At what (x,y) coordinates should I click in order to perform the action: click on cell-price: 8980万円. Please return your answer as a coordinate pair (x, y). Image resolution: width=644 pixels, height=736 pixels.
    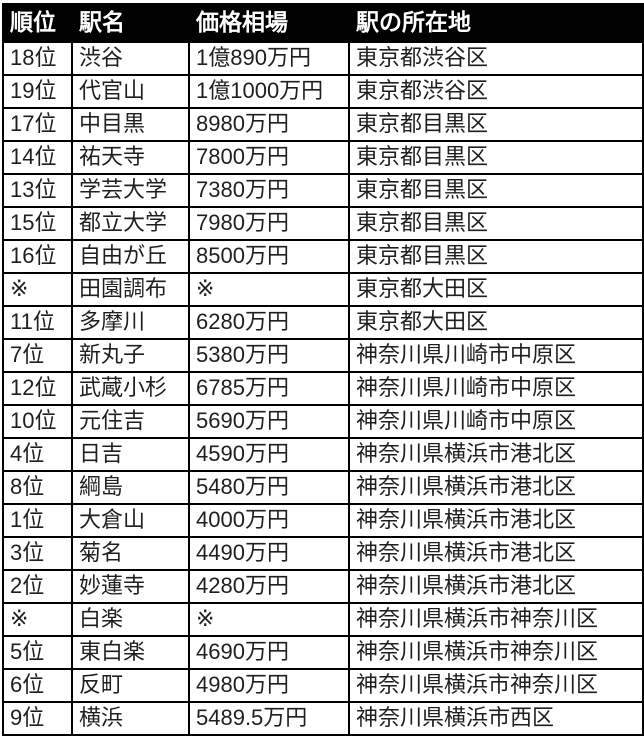
    Looking at the image, I should click on (269, 124).